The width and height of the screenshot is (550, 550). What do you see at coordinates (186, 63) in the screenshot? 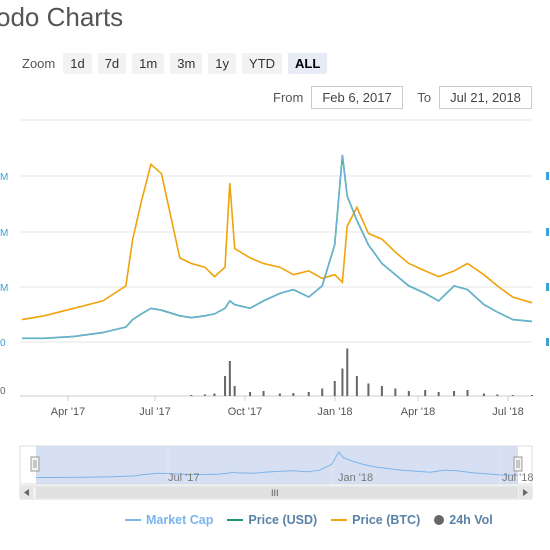
I see `zoom-3m-button: 3m` at bounding box center [186, 63].